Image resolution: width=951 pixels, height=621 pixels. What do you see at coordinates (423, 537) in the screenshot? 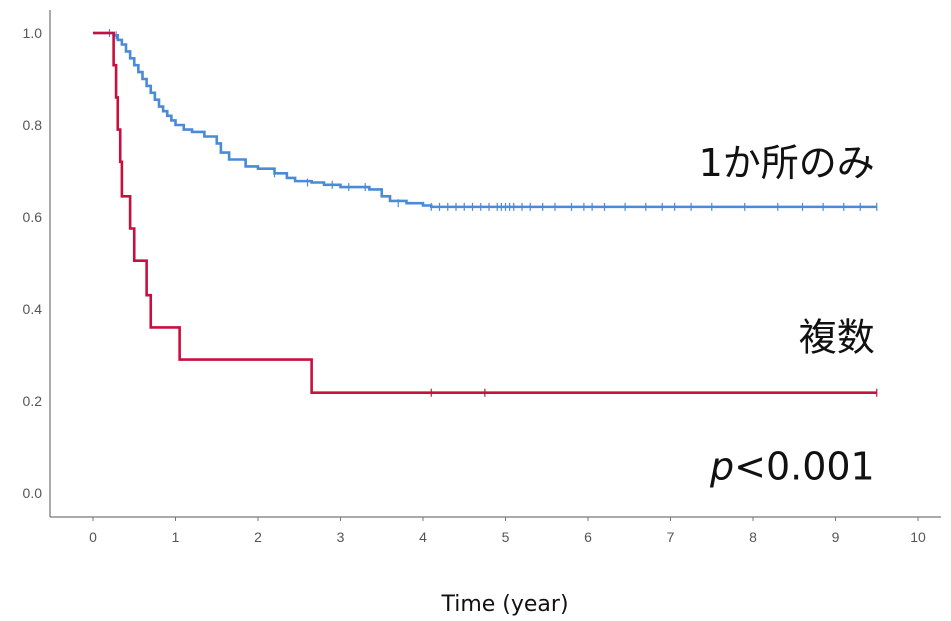
I see `x-tick-label: 4` at bounding box center [423, 537].